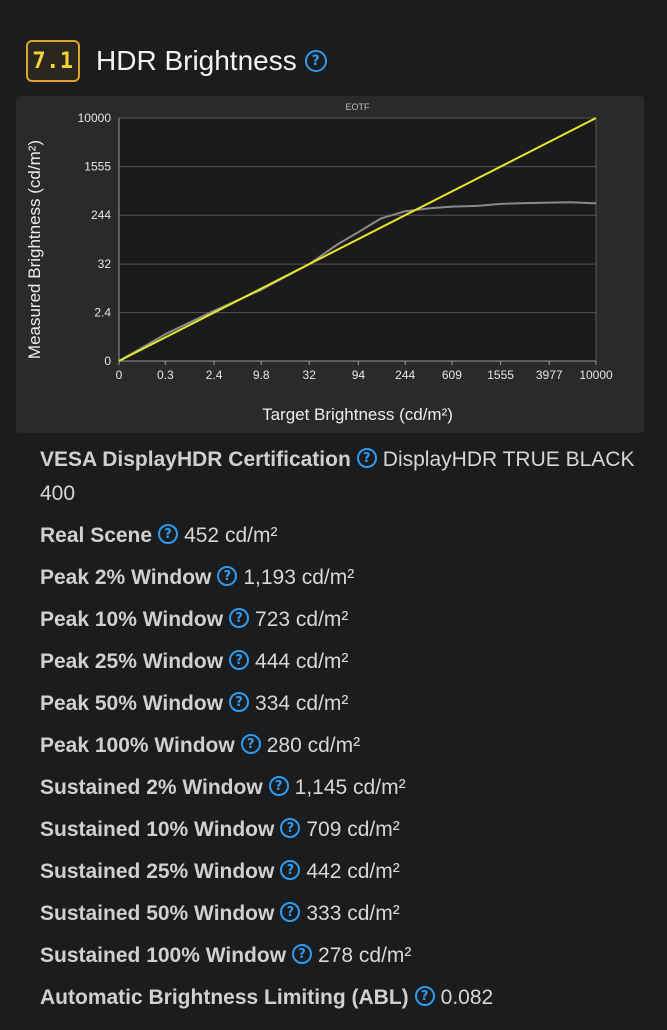 This screenshot has width=667, height=1030. I want to click on spec-label: Sustained 100% Window, so click(163, 955).